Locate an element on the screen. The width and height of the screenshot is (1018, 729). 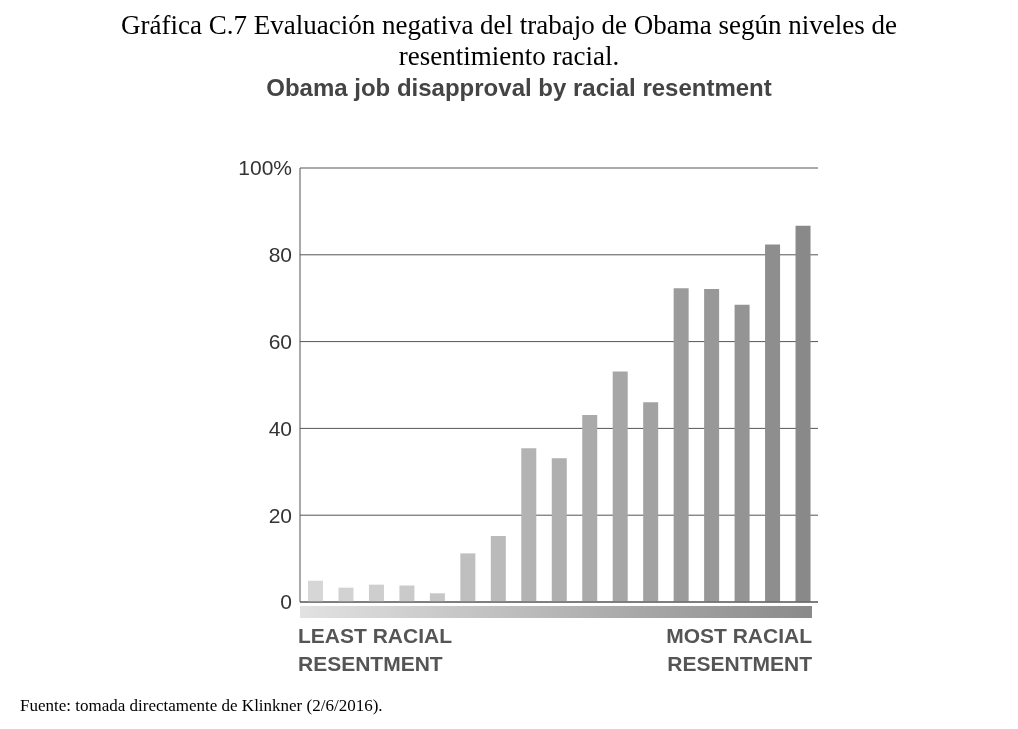
text: MOST RACIAL RESENTMENT is located at coordinates (738, 650).